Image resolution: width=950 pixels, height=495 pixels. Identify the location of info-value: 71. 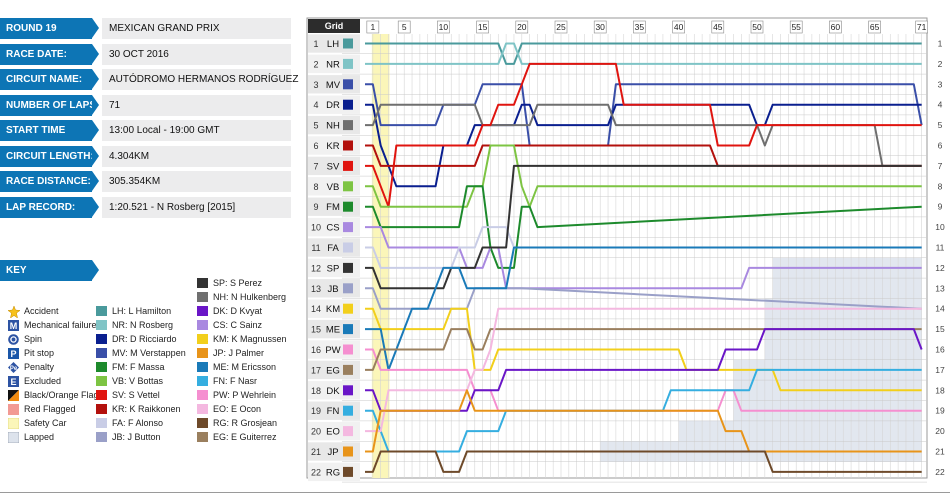
(196, 105).